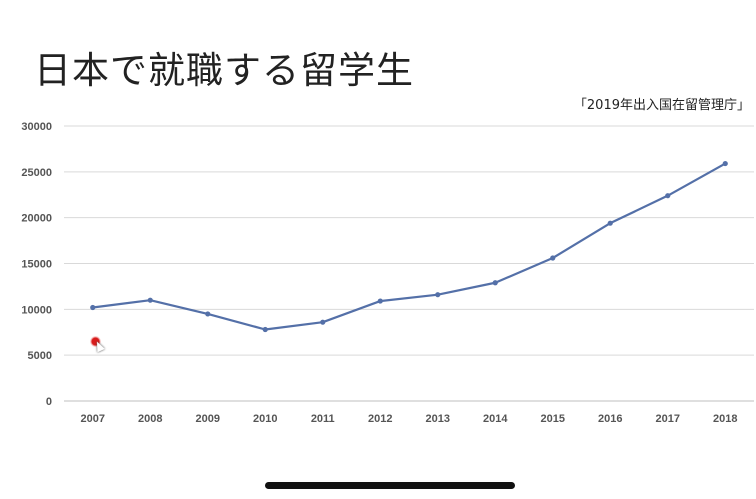 The height and width of the screenshot is (499, 756). Describe the element at coordinates (323, 419) in the screenshot. I see `x-tick-label: 2011` at that location.